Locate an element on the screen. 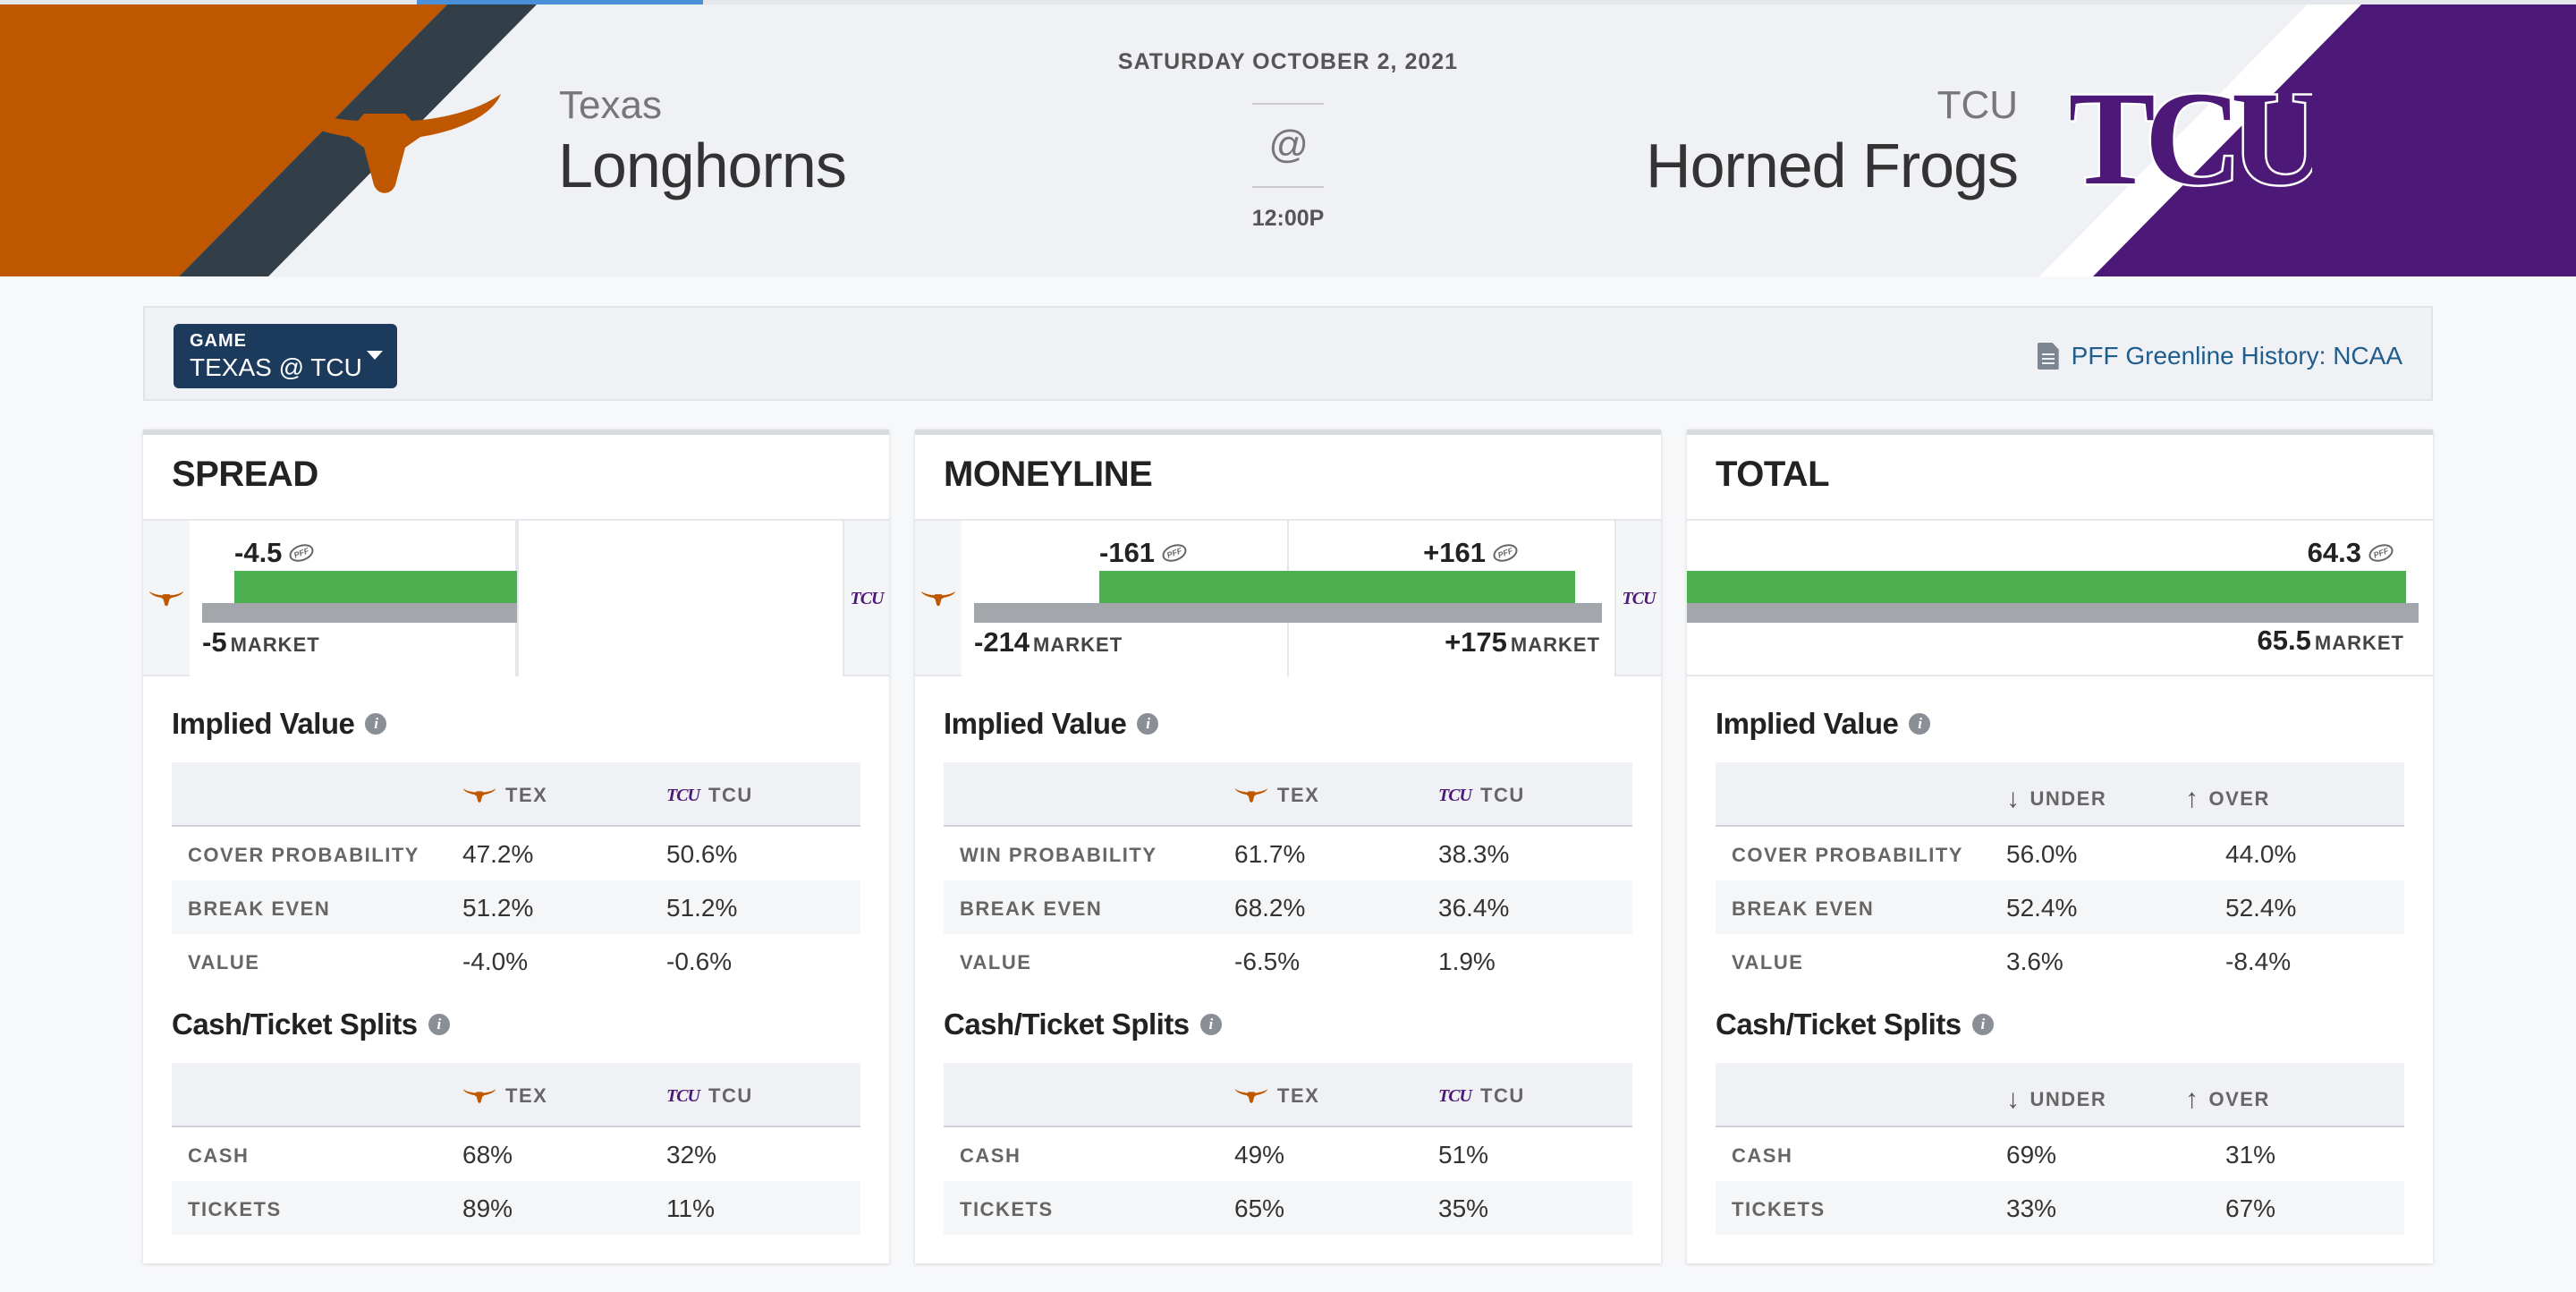 The height and width of the screenshot is (1292, 2576). table-row: VALUE 3.6% -8.4% is located at coordinates (2012, 962).